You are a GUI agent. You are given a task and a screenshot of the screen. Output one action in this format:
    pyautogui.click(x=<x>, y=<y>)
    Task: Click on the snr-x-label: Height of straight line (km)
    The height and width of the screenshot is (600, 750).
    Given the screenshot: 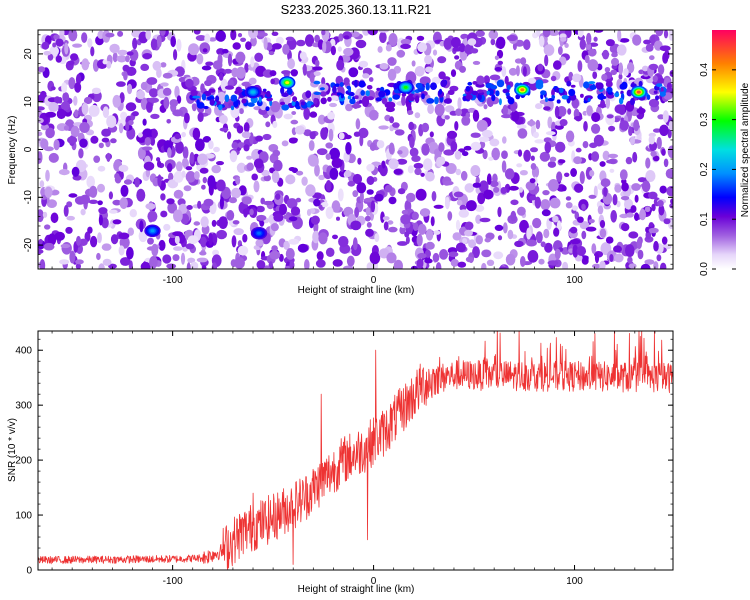 What is the action you would take?
    pyautogui.click(x=356, y=589)
    